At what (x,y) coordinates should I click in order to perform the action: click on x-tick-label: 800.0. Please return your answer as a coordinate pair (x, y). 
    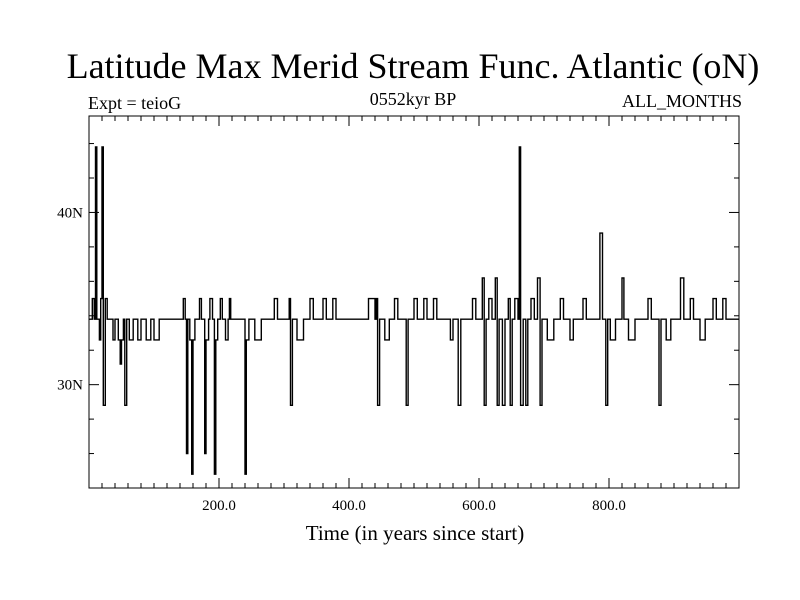
    Looking at the image, I should click on (609, 506).